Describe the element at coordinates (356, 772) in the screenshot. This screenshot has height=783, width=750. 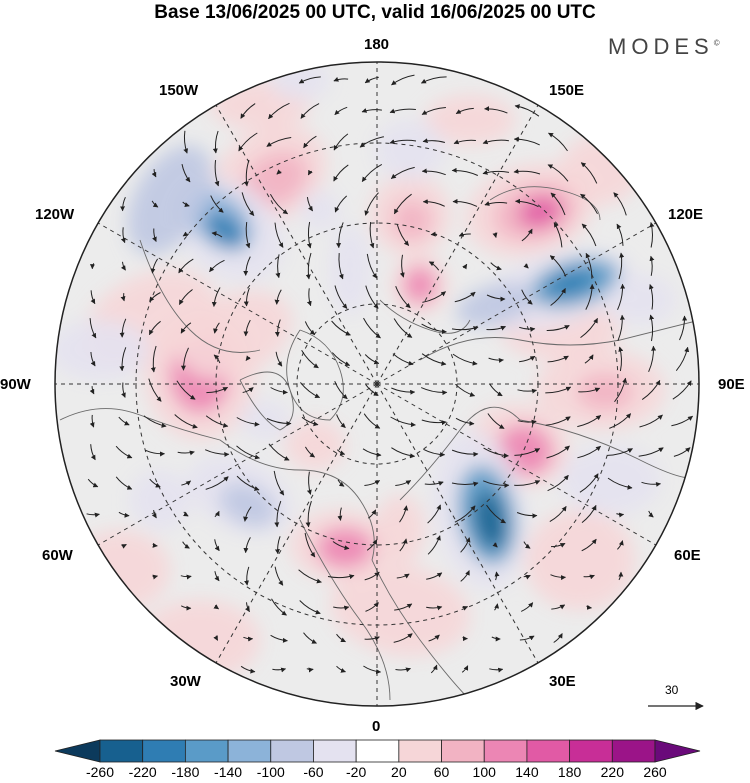
I see `colorbar-tick-label: -20` at that location.